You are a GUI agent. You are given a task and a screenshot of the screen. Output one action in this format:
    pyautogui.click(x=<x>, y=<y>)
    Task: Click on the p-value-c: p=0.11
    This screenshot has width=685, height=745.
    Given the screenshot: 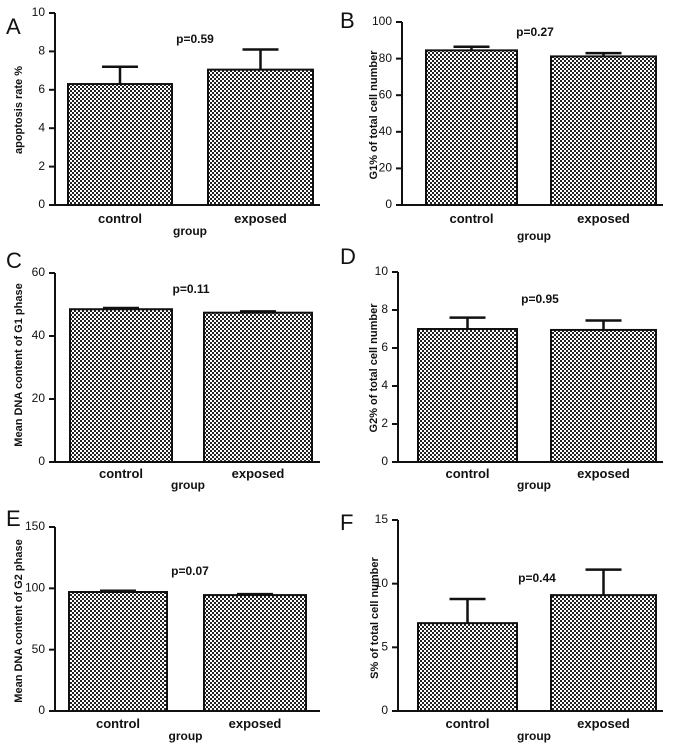 What is the action you would take?
    pyautogui.click(x=190, y=289)
    